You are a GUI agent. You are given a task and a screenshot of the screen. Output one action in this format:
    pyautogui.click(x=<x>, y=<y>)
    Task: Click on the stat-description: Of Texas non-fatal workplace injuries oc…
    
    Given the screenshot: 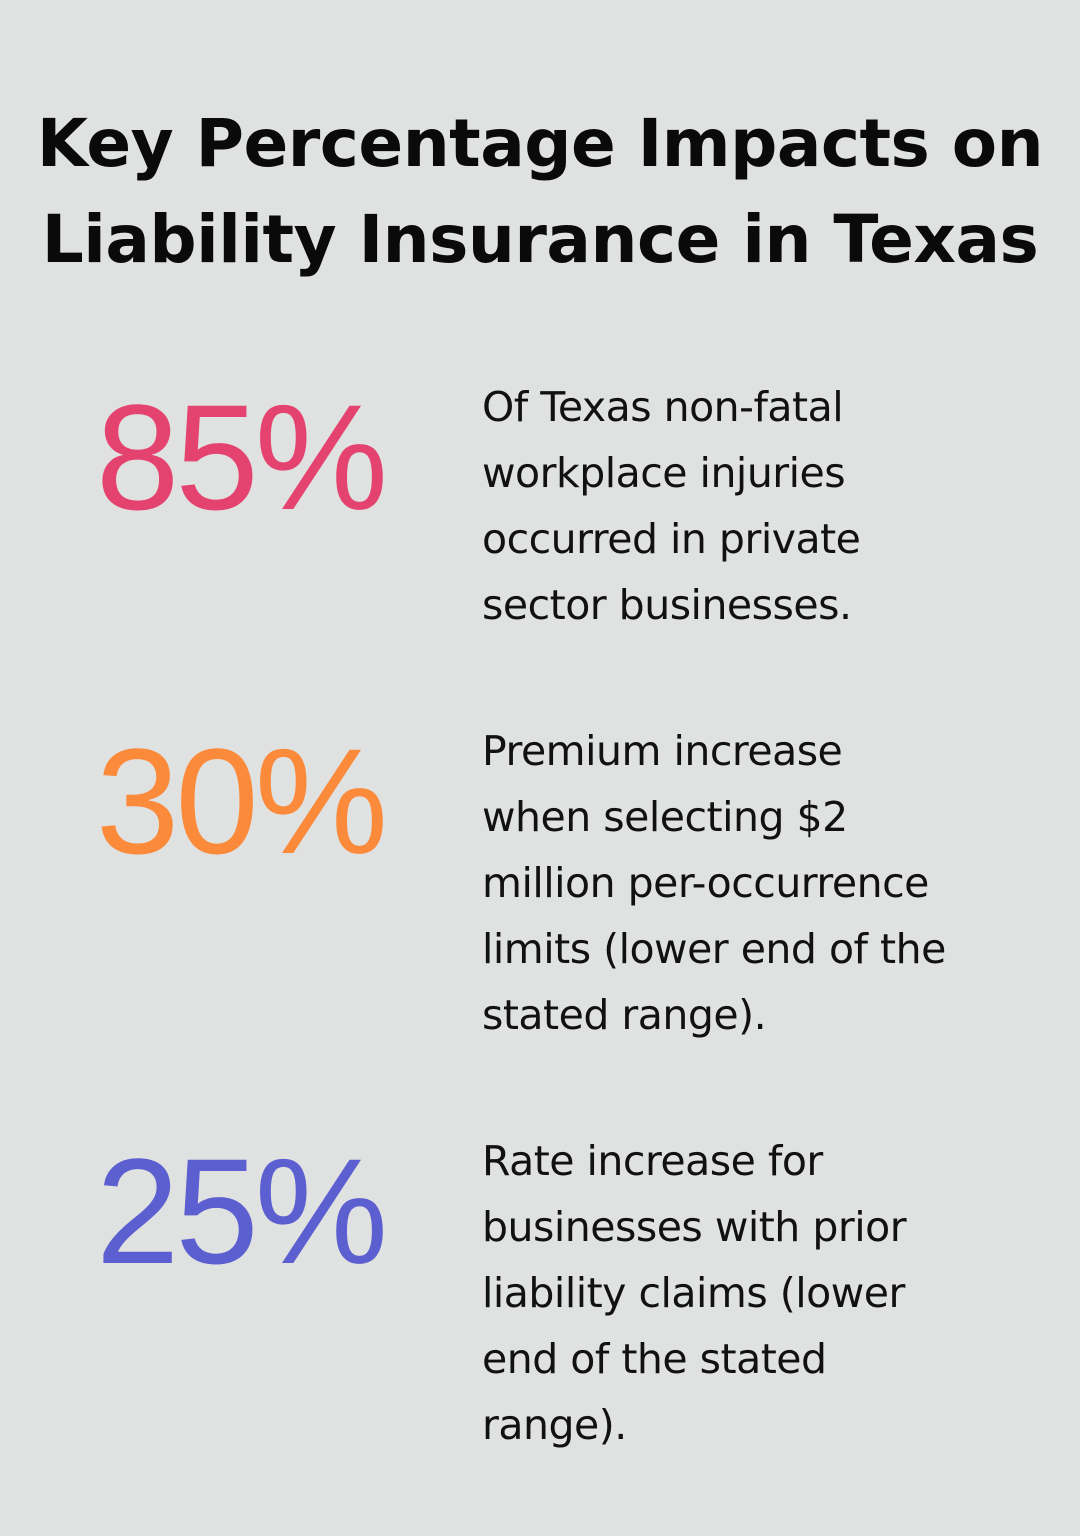 What is the action you would take?
    pyautogui.click(x=762, y=506)
    